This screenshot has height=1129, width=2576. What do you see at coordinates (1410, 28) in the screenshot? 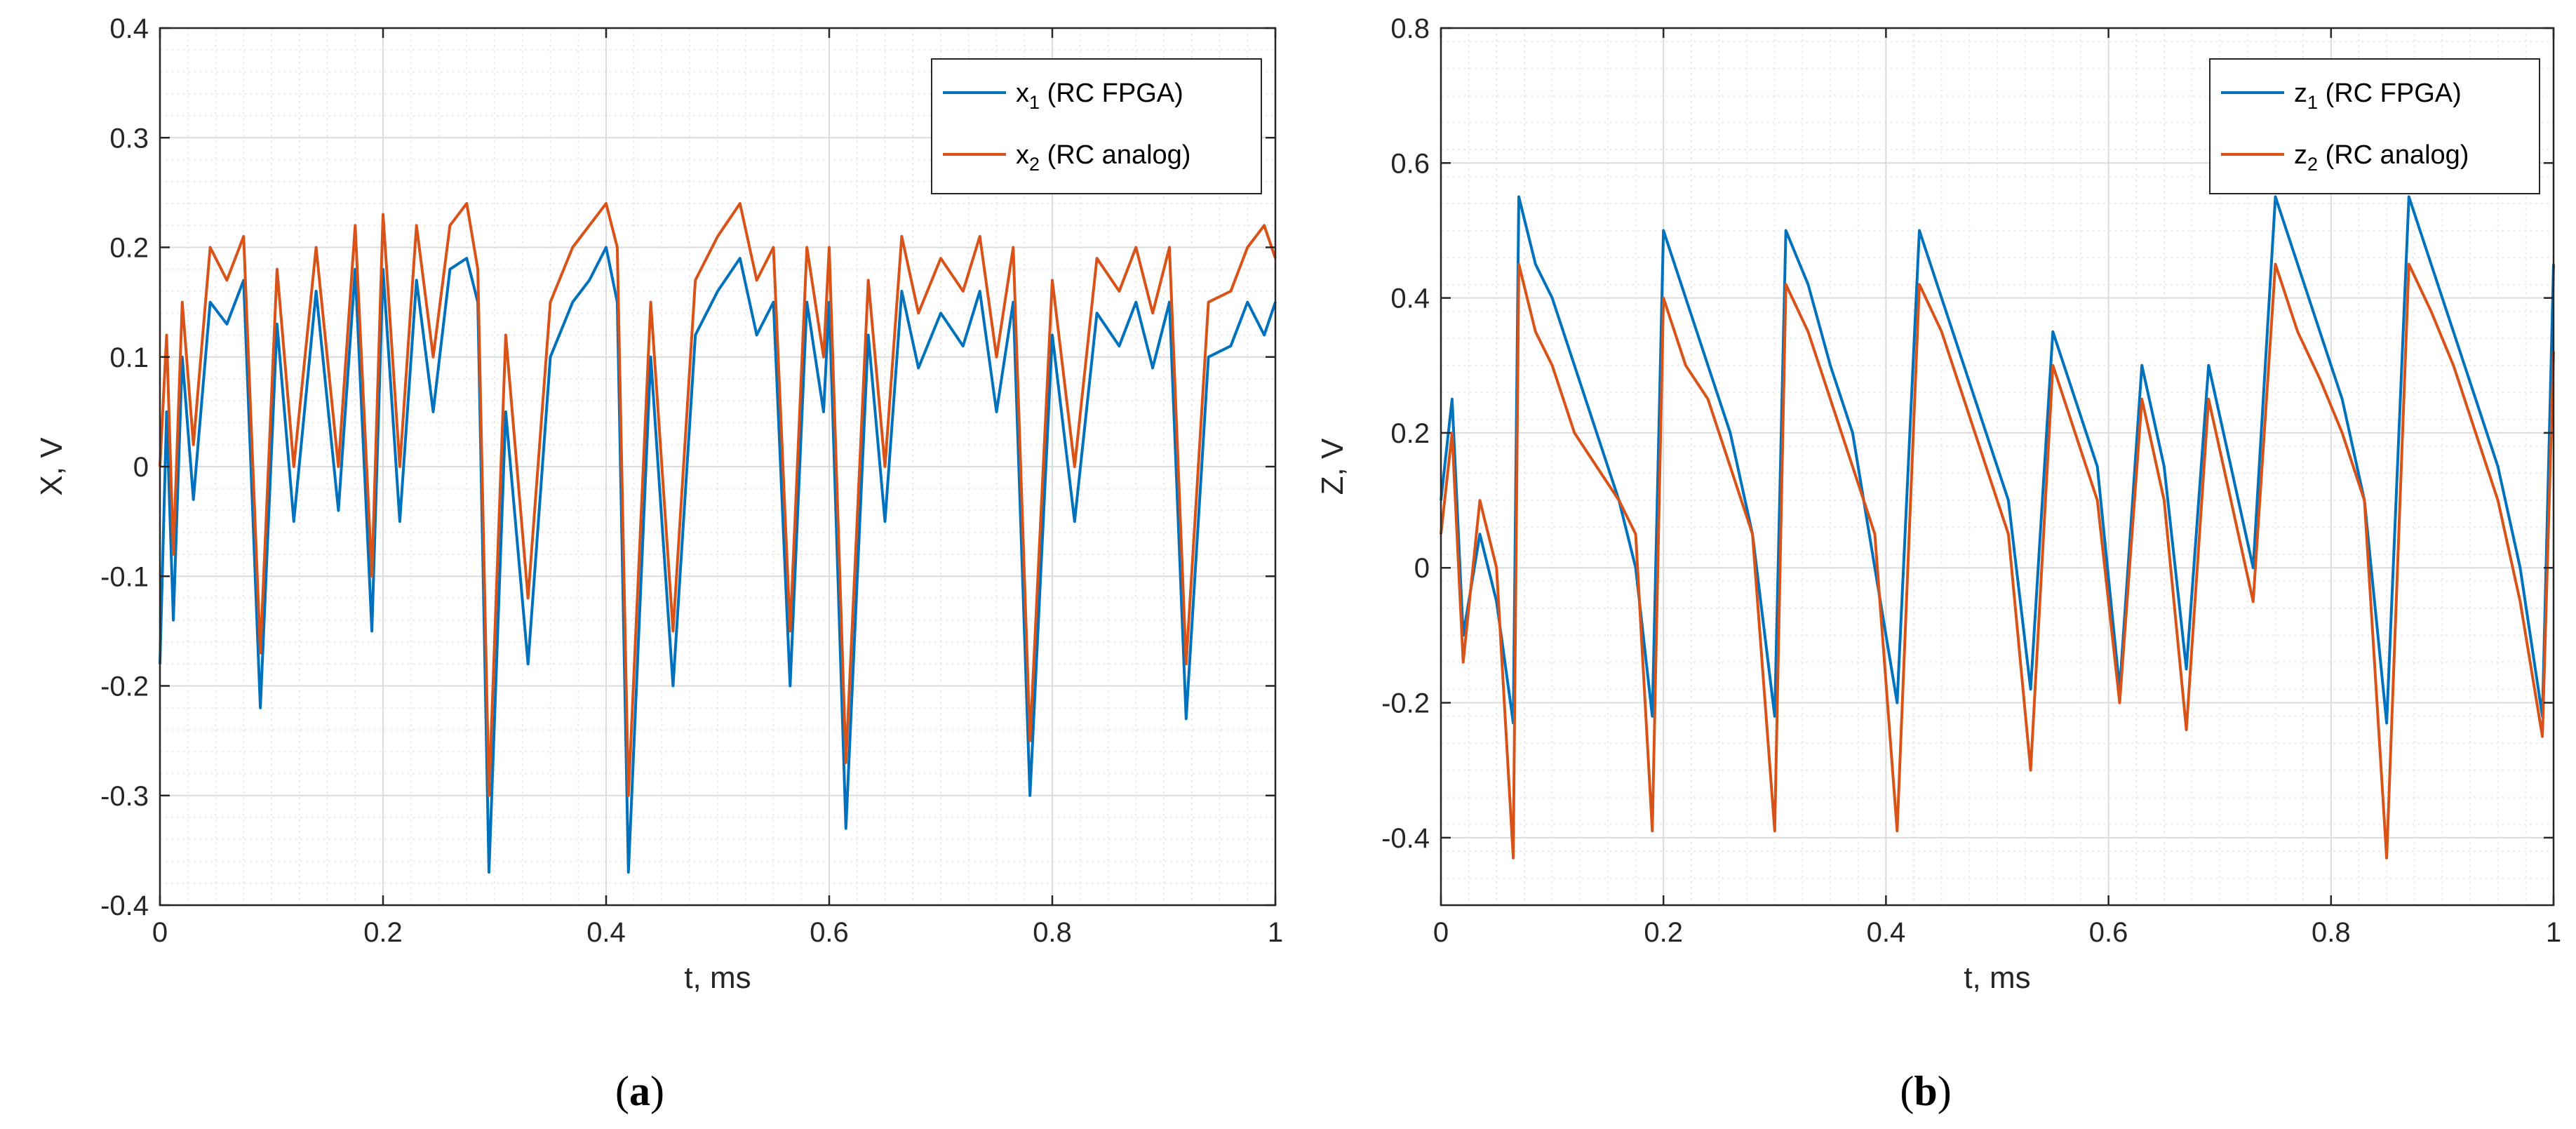
I see `y-tick-label: 0.8` at bounding box center [1410, 28].